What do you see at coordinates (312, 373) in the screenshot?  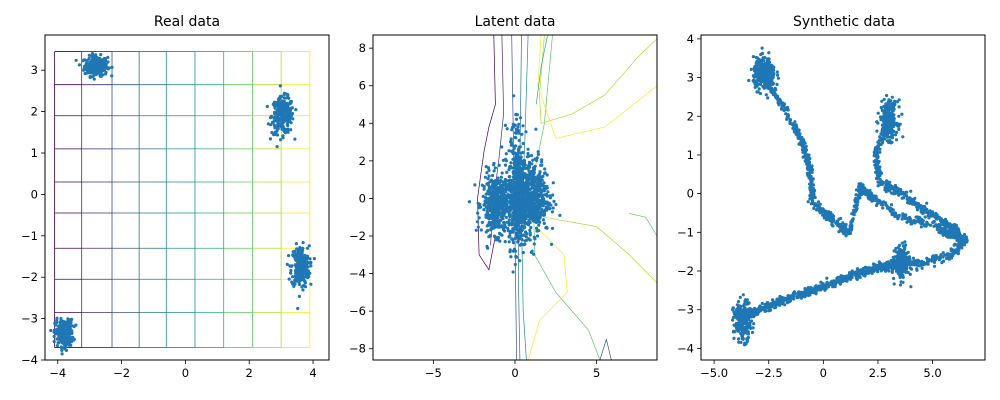 I see `x-tick-label: 4` at bounding box center [312, 373].